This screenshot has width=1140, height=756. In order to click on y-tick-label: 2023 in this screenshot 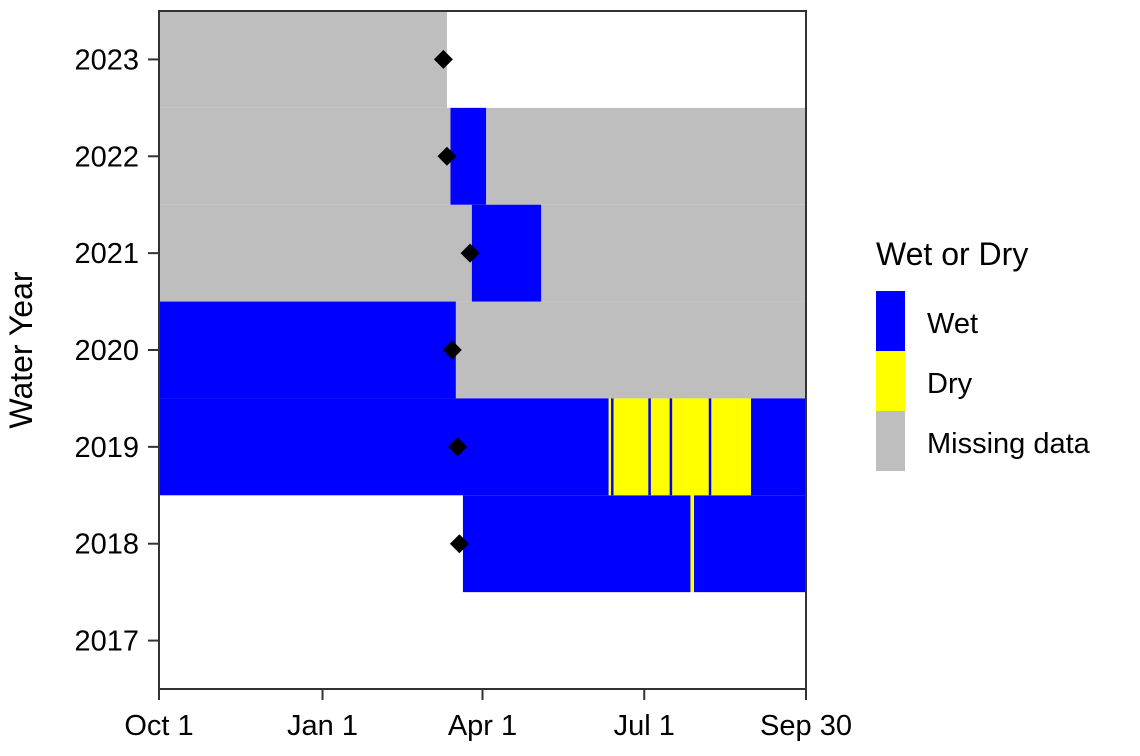, I will do `click(106, 60)`.